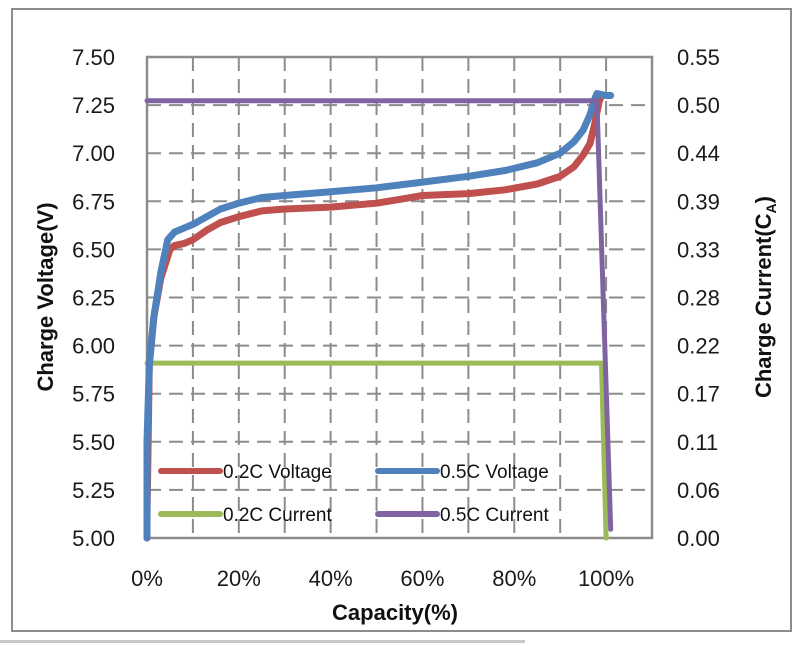  I want to click on legend-label-0-5c-current: 0.5C Current, so click(494, 515).